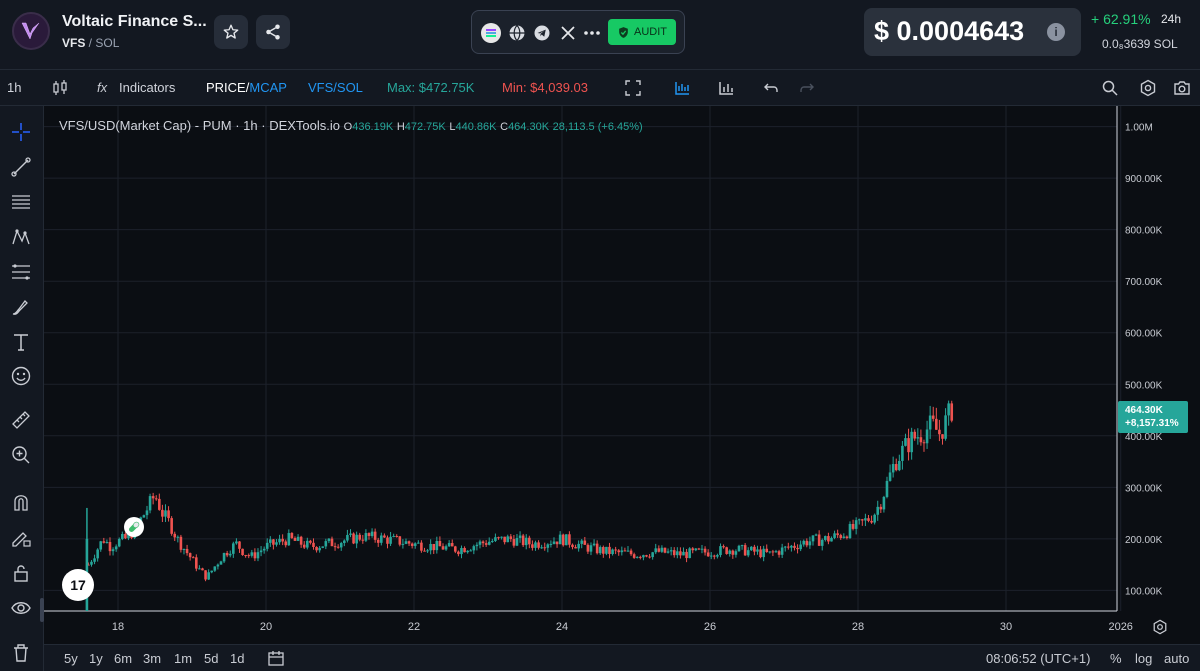  I want to click on axis-settings-button, so click(1160, 627).